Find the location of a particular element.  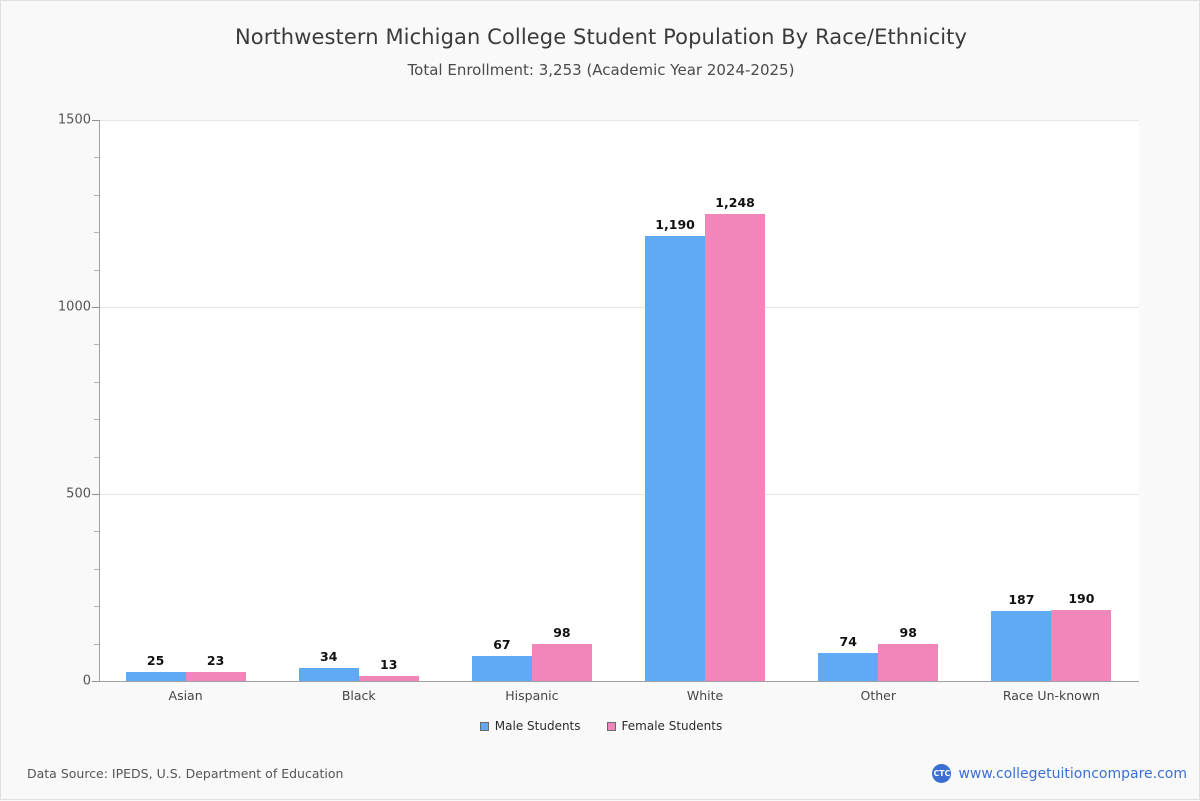

bar-value-label: 23 is located at coordinates (215, 661).